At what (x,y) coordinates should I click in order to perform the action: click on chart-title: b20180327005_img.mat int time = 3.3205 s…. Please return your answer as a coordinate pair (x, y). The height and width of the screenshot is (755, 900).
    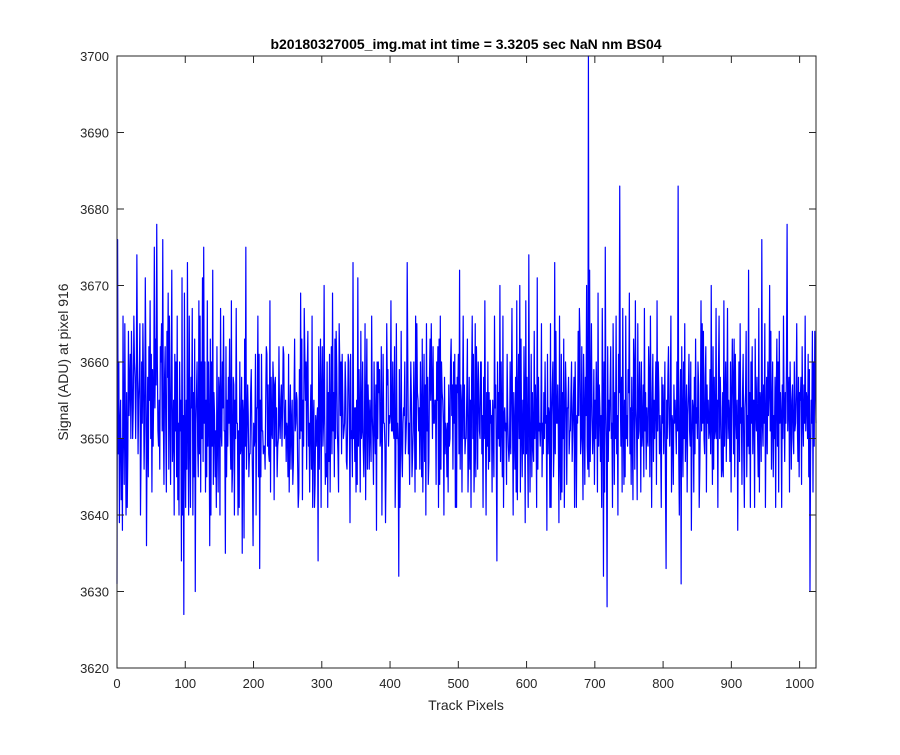
    Looking at the image, I should click on (465, 44).